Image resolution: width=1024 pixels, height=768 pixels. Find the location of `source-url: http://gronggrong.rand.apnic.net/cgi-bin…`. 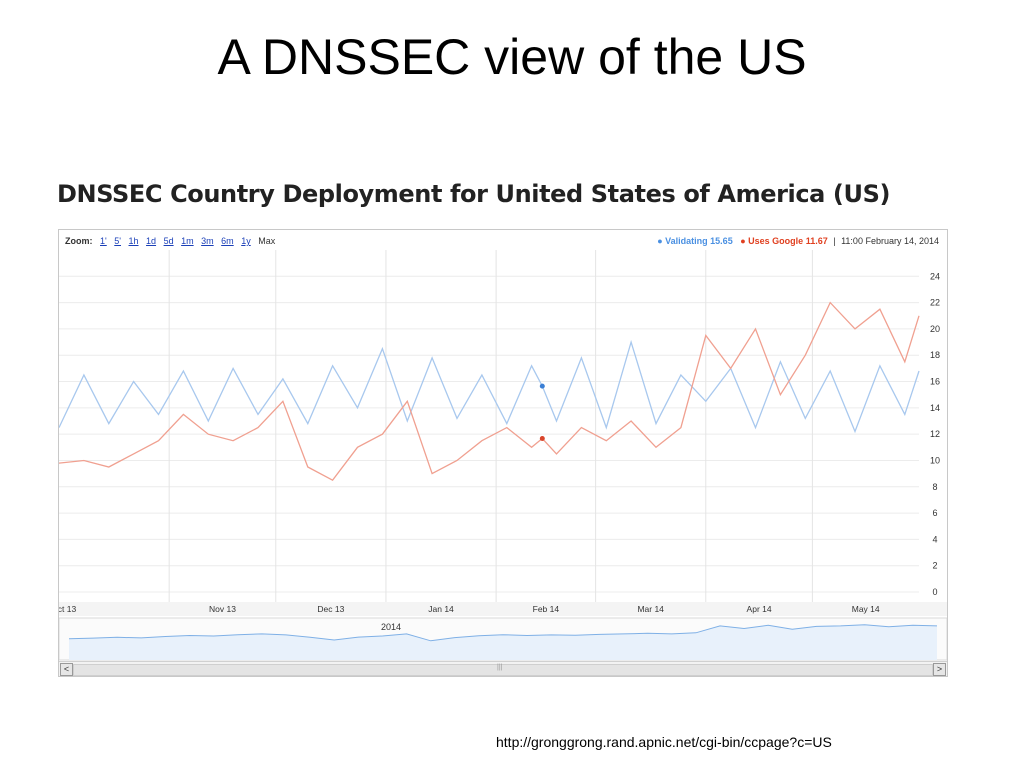

source-url: http://gronggrong.rand.apnic.net/cgi-bin… is located at coordinates (664, 742).